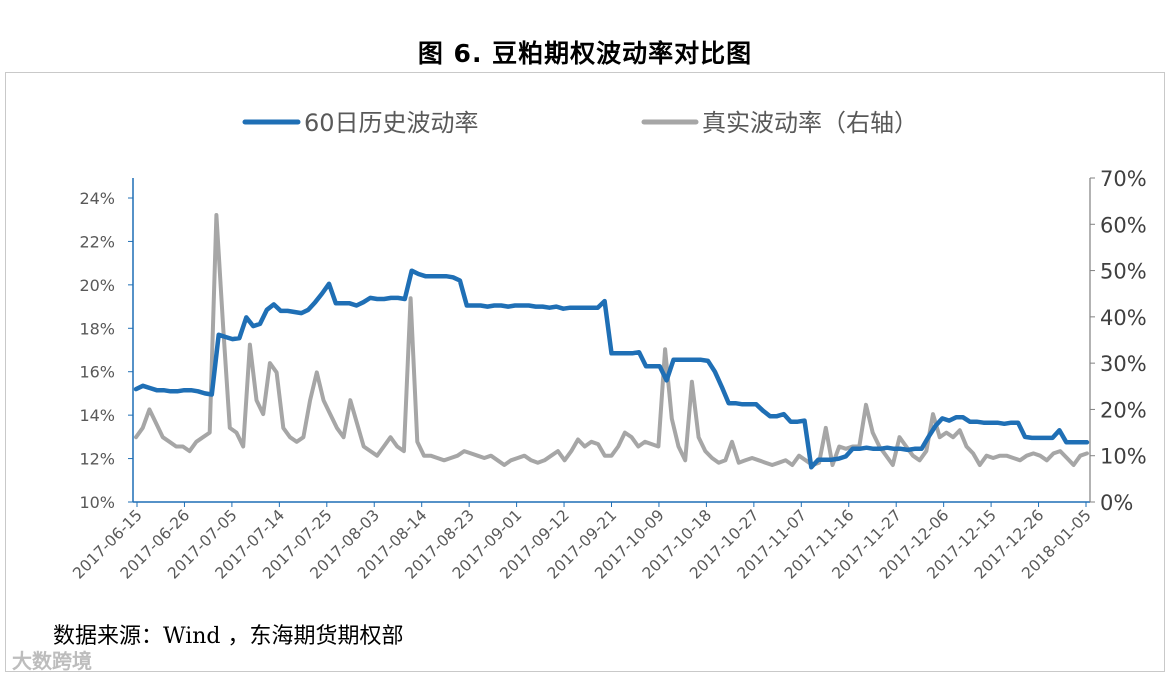 Image resolution: width=1170 pixels, height=678 pixels. I want to click on y-left-tick-label: 18%, so click(97, 328).